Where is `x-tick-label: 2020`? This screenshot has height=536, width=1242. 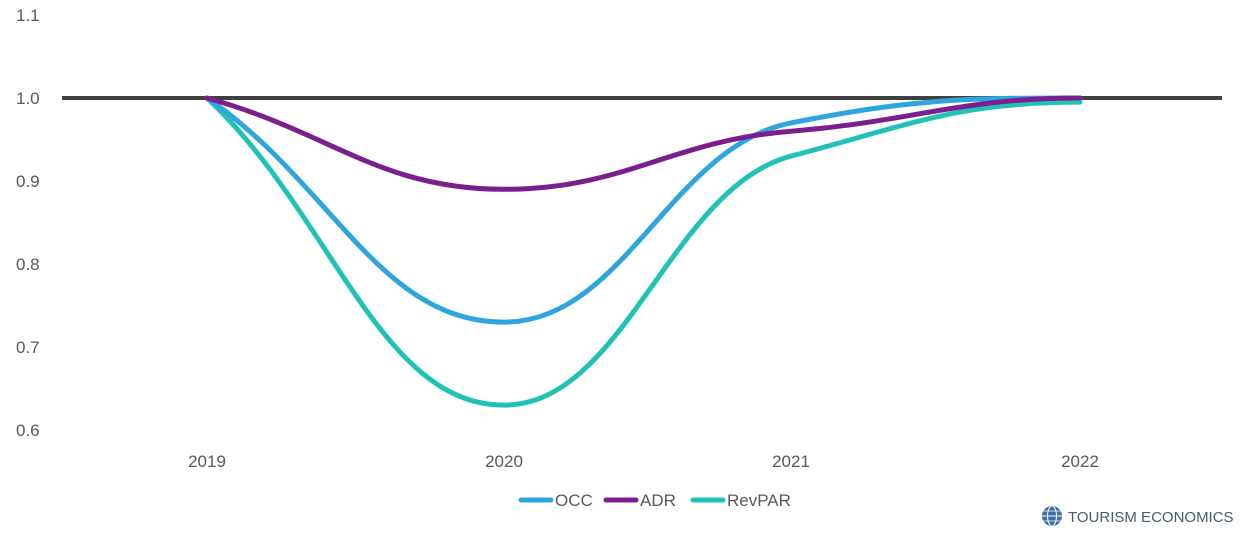 x-tick-label: 2020 is located at coordinates (504, 461).